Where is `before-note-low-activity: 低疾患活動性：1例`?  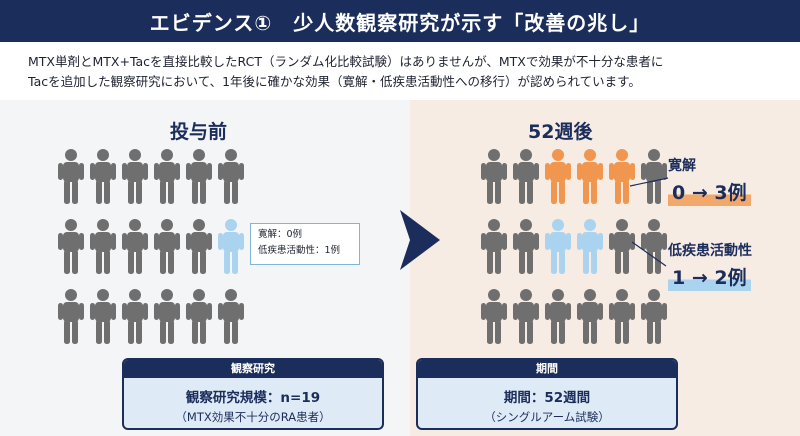 before-note-low-activity: 低疾患活動性：1例 is located at coordinates (299, 250).